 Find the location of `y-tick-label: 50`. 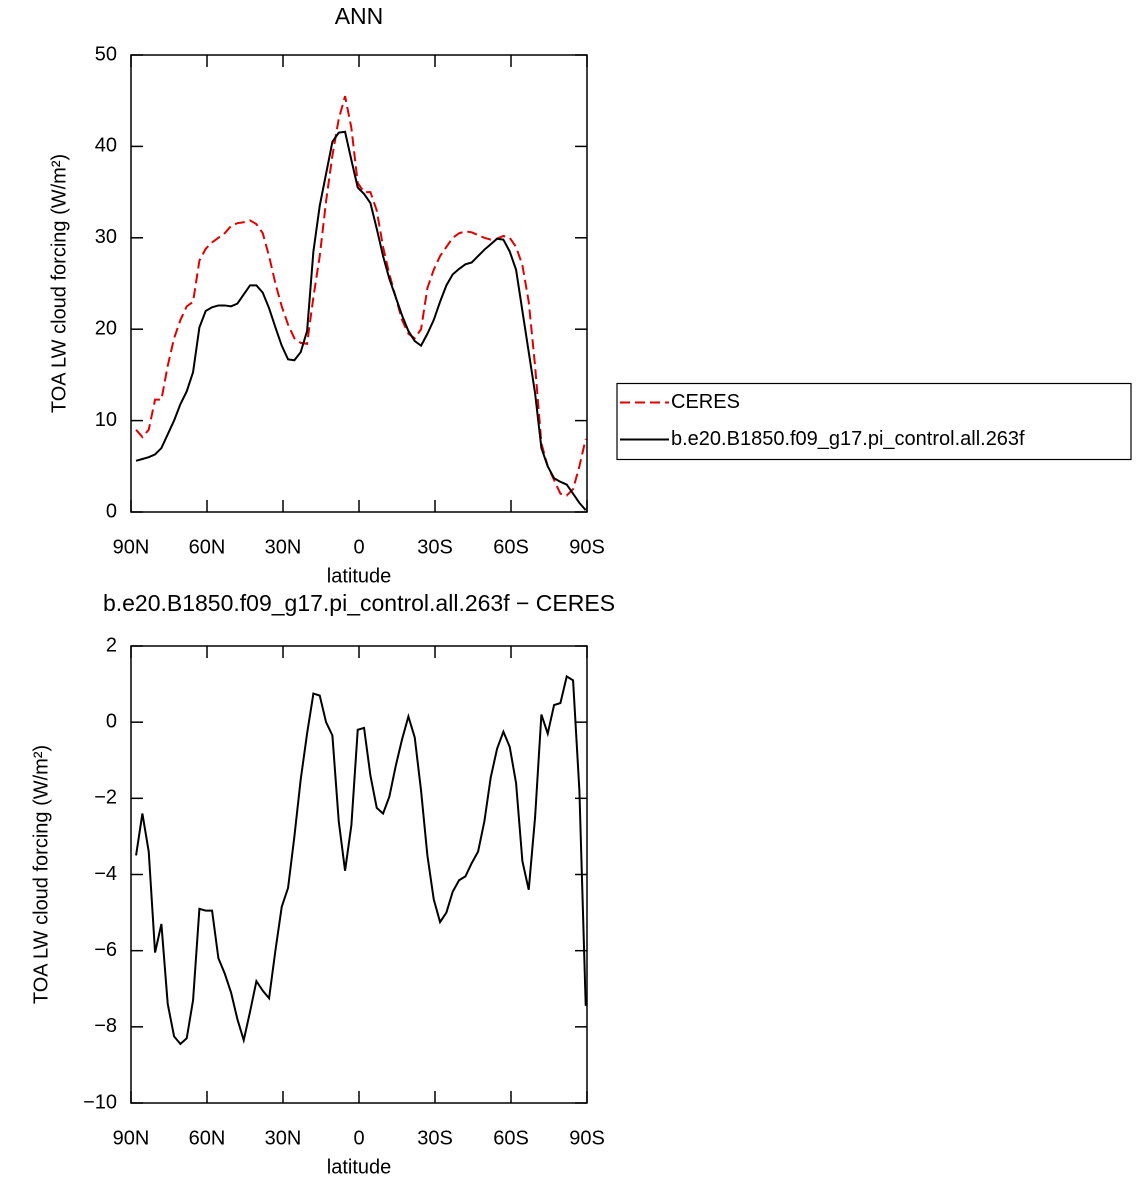

y-tick-label: 50 is located at coordinates (106, 54).